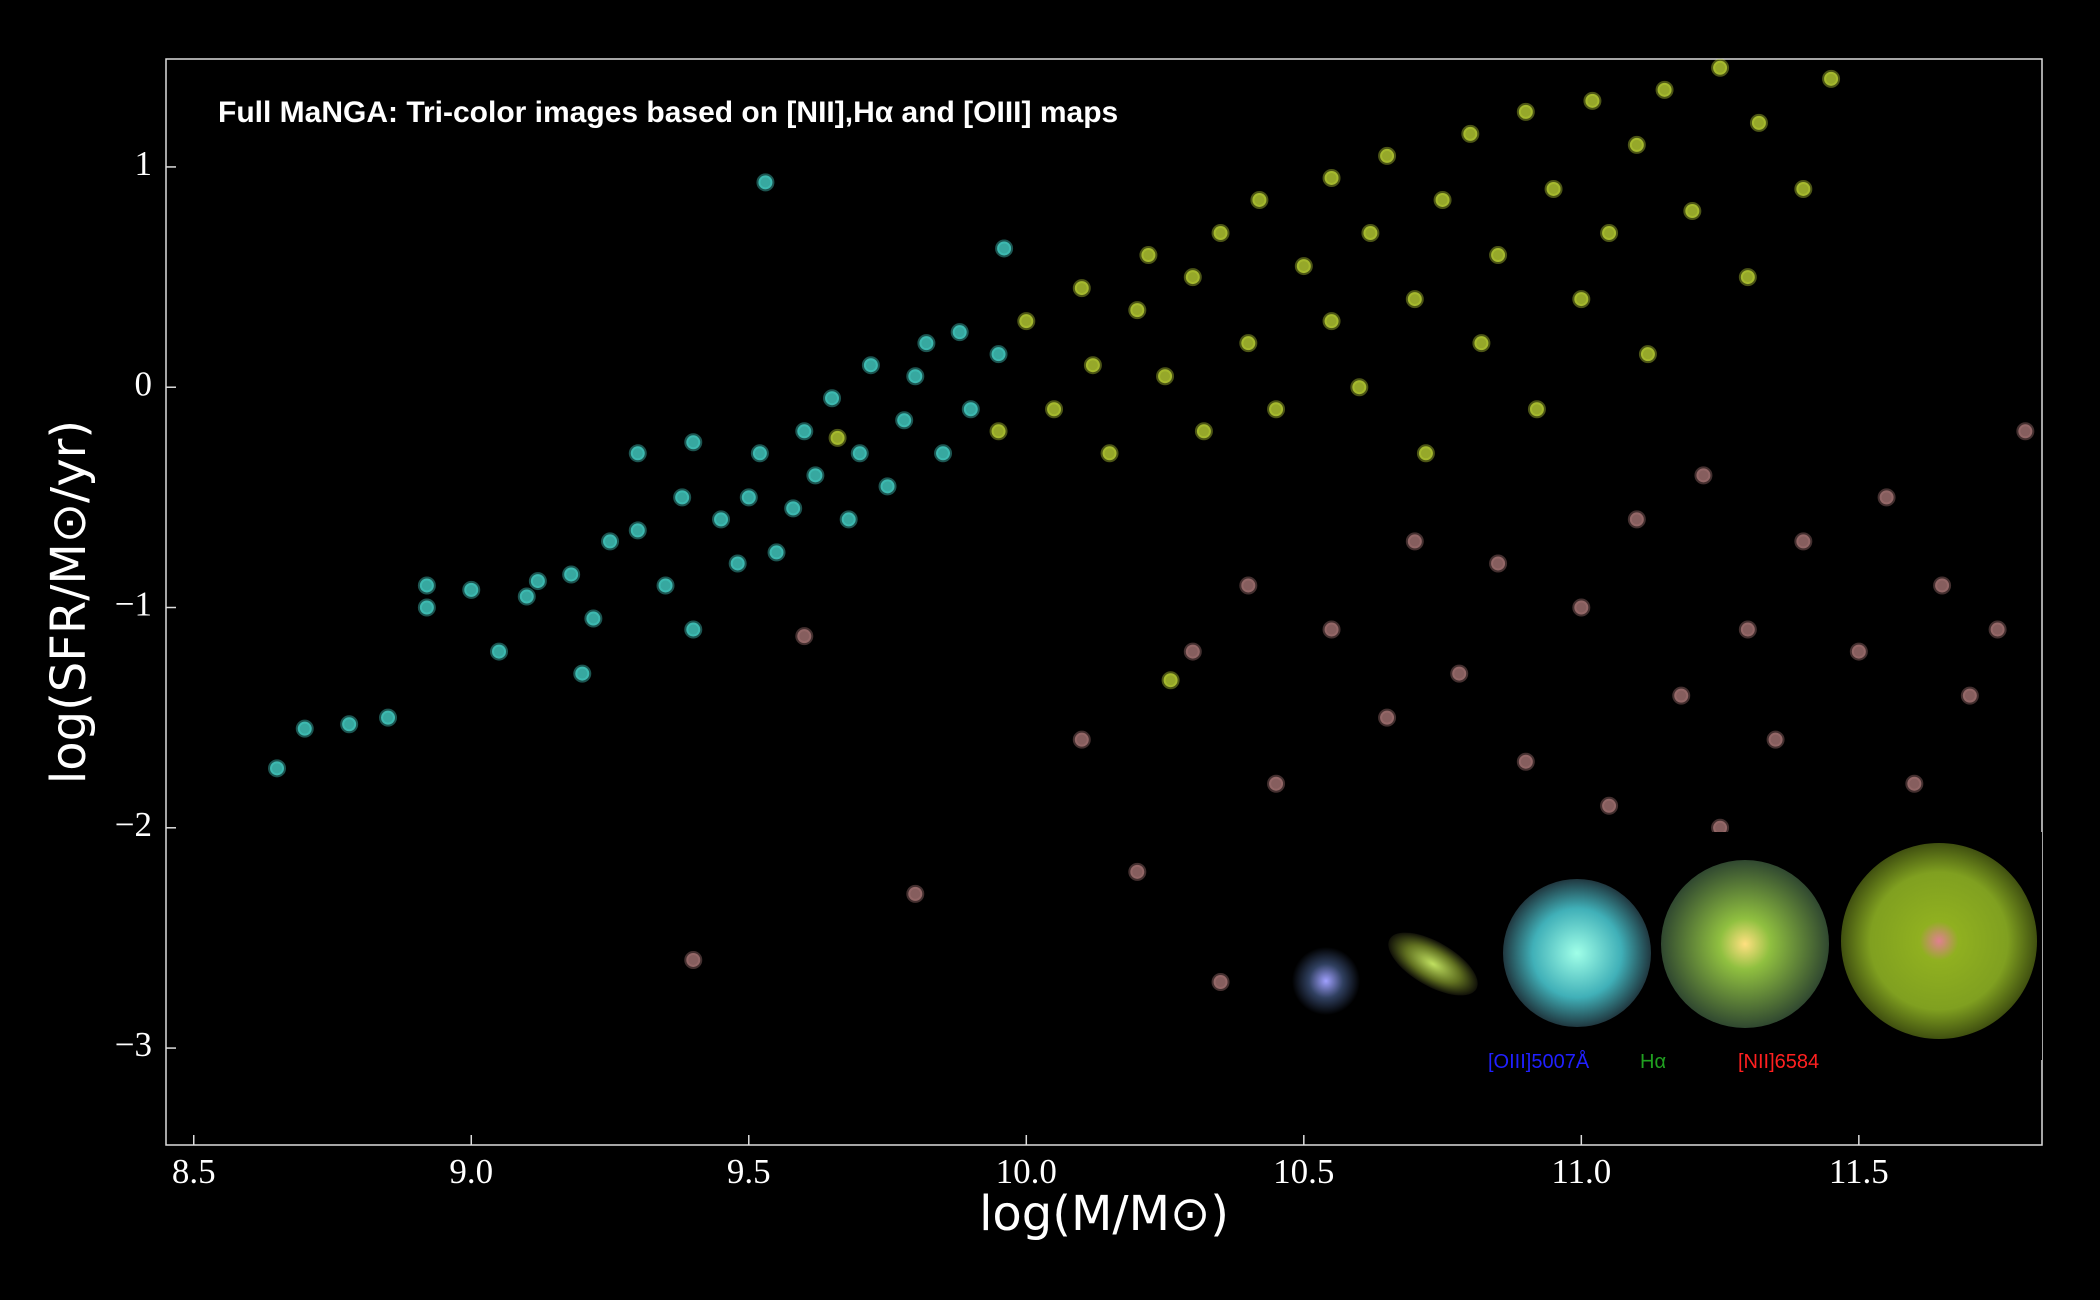  I want to click on x-tick-label: 11.0, so click(1581, 1171).